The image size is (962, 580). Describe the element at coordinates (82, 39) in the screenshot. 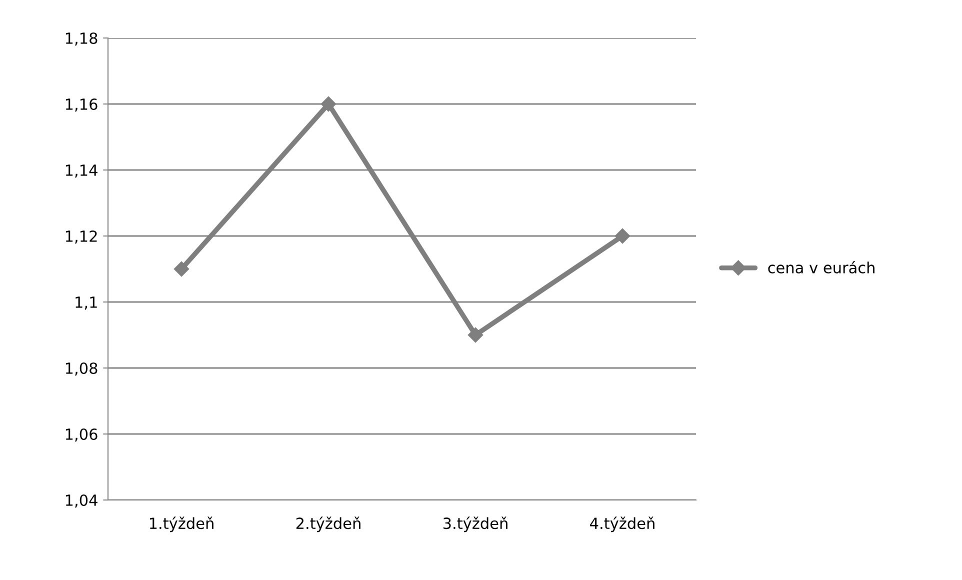

I see `y-tick-label: 1,18` at that location.